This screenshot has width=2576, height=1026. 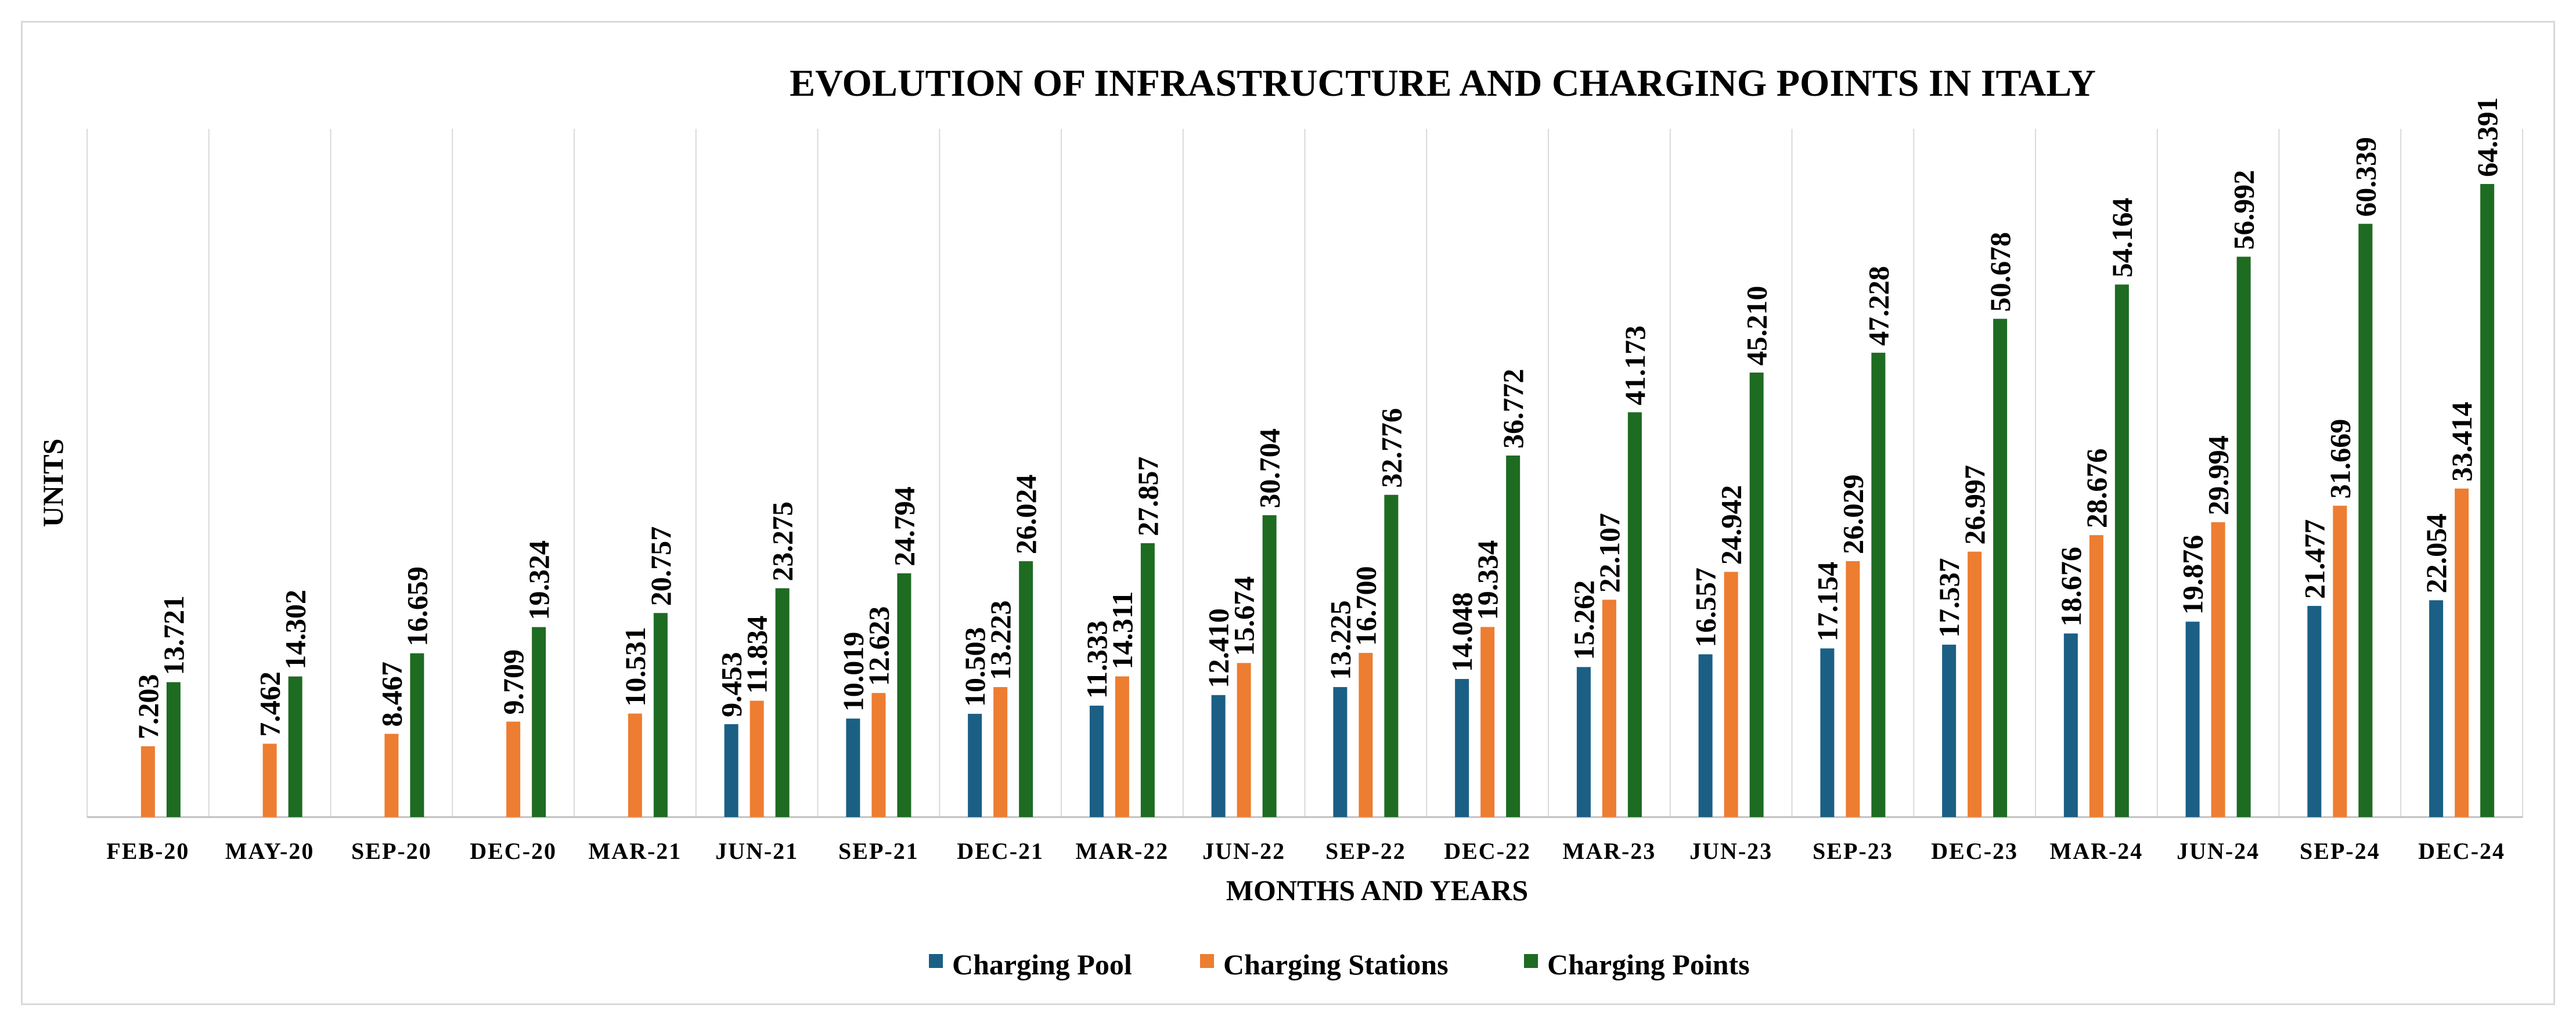 I want to click on data-label: 19.324, so click(x=539, y=580).